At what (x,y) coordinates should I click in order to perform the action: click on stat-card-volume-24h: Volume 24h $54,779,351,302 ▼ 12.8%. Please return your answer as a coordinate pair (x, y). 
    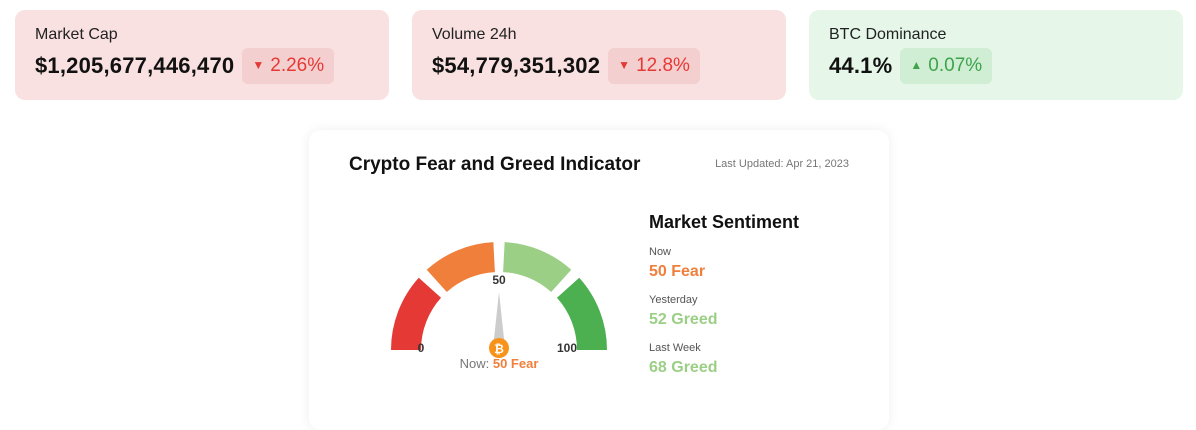
    Looking at the image, I should click on (599, 55).